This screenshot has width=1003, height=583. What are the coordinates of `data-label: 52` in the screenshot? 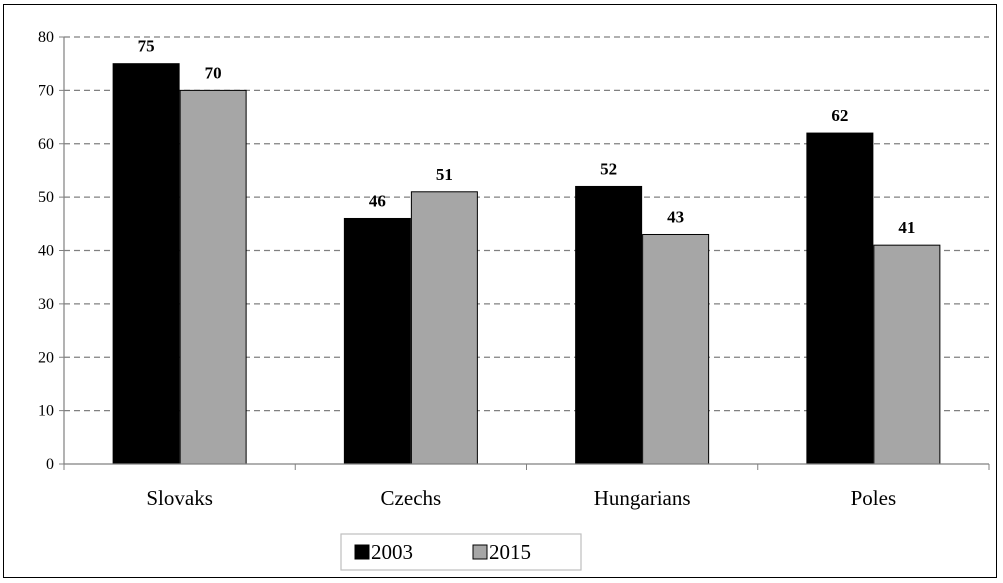 It's located at (608, 168).